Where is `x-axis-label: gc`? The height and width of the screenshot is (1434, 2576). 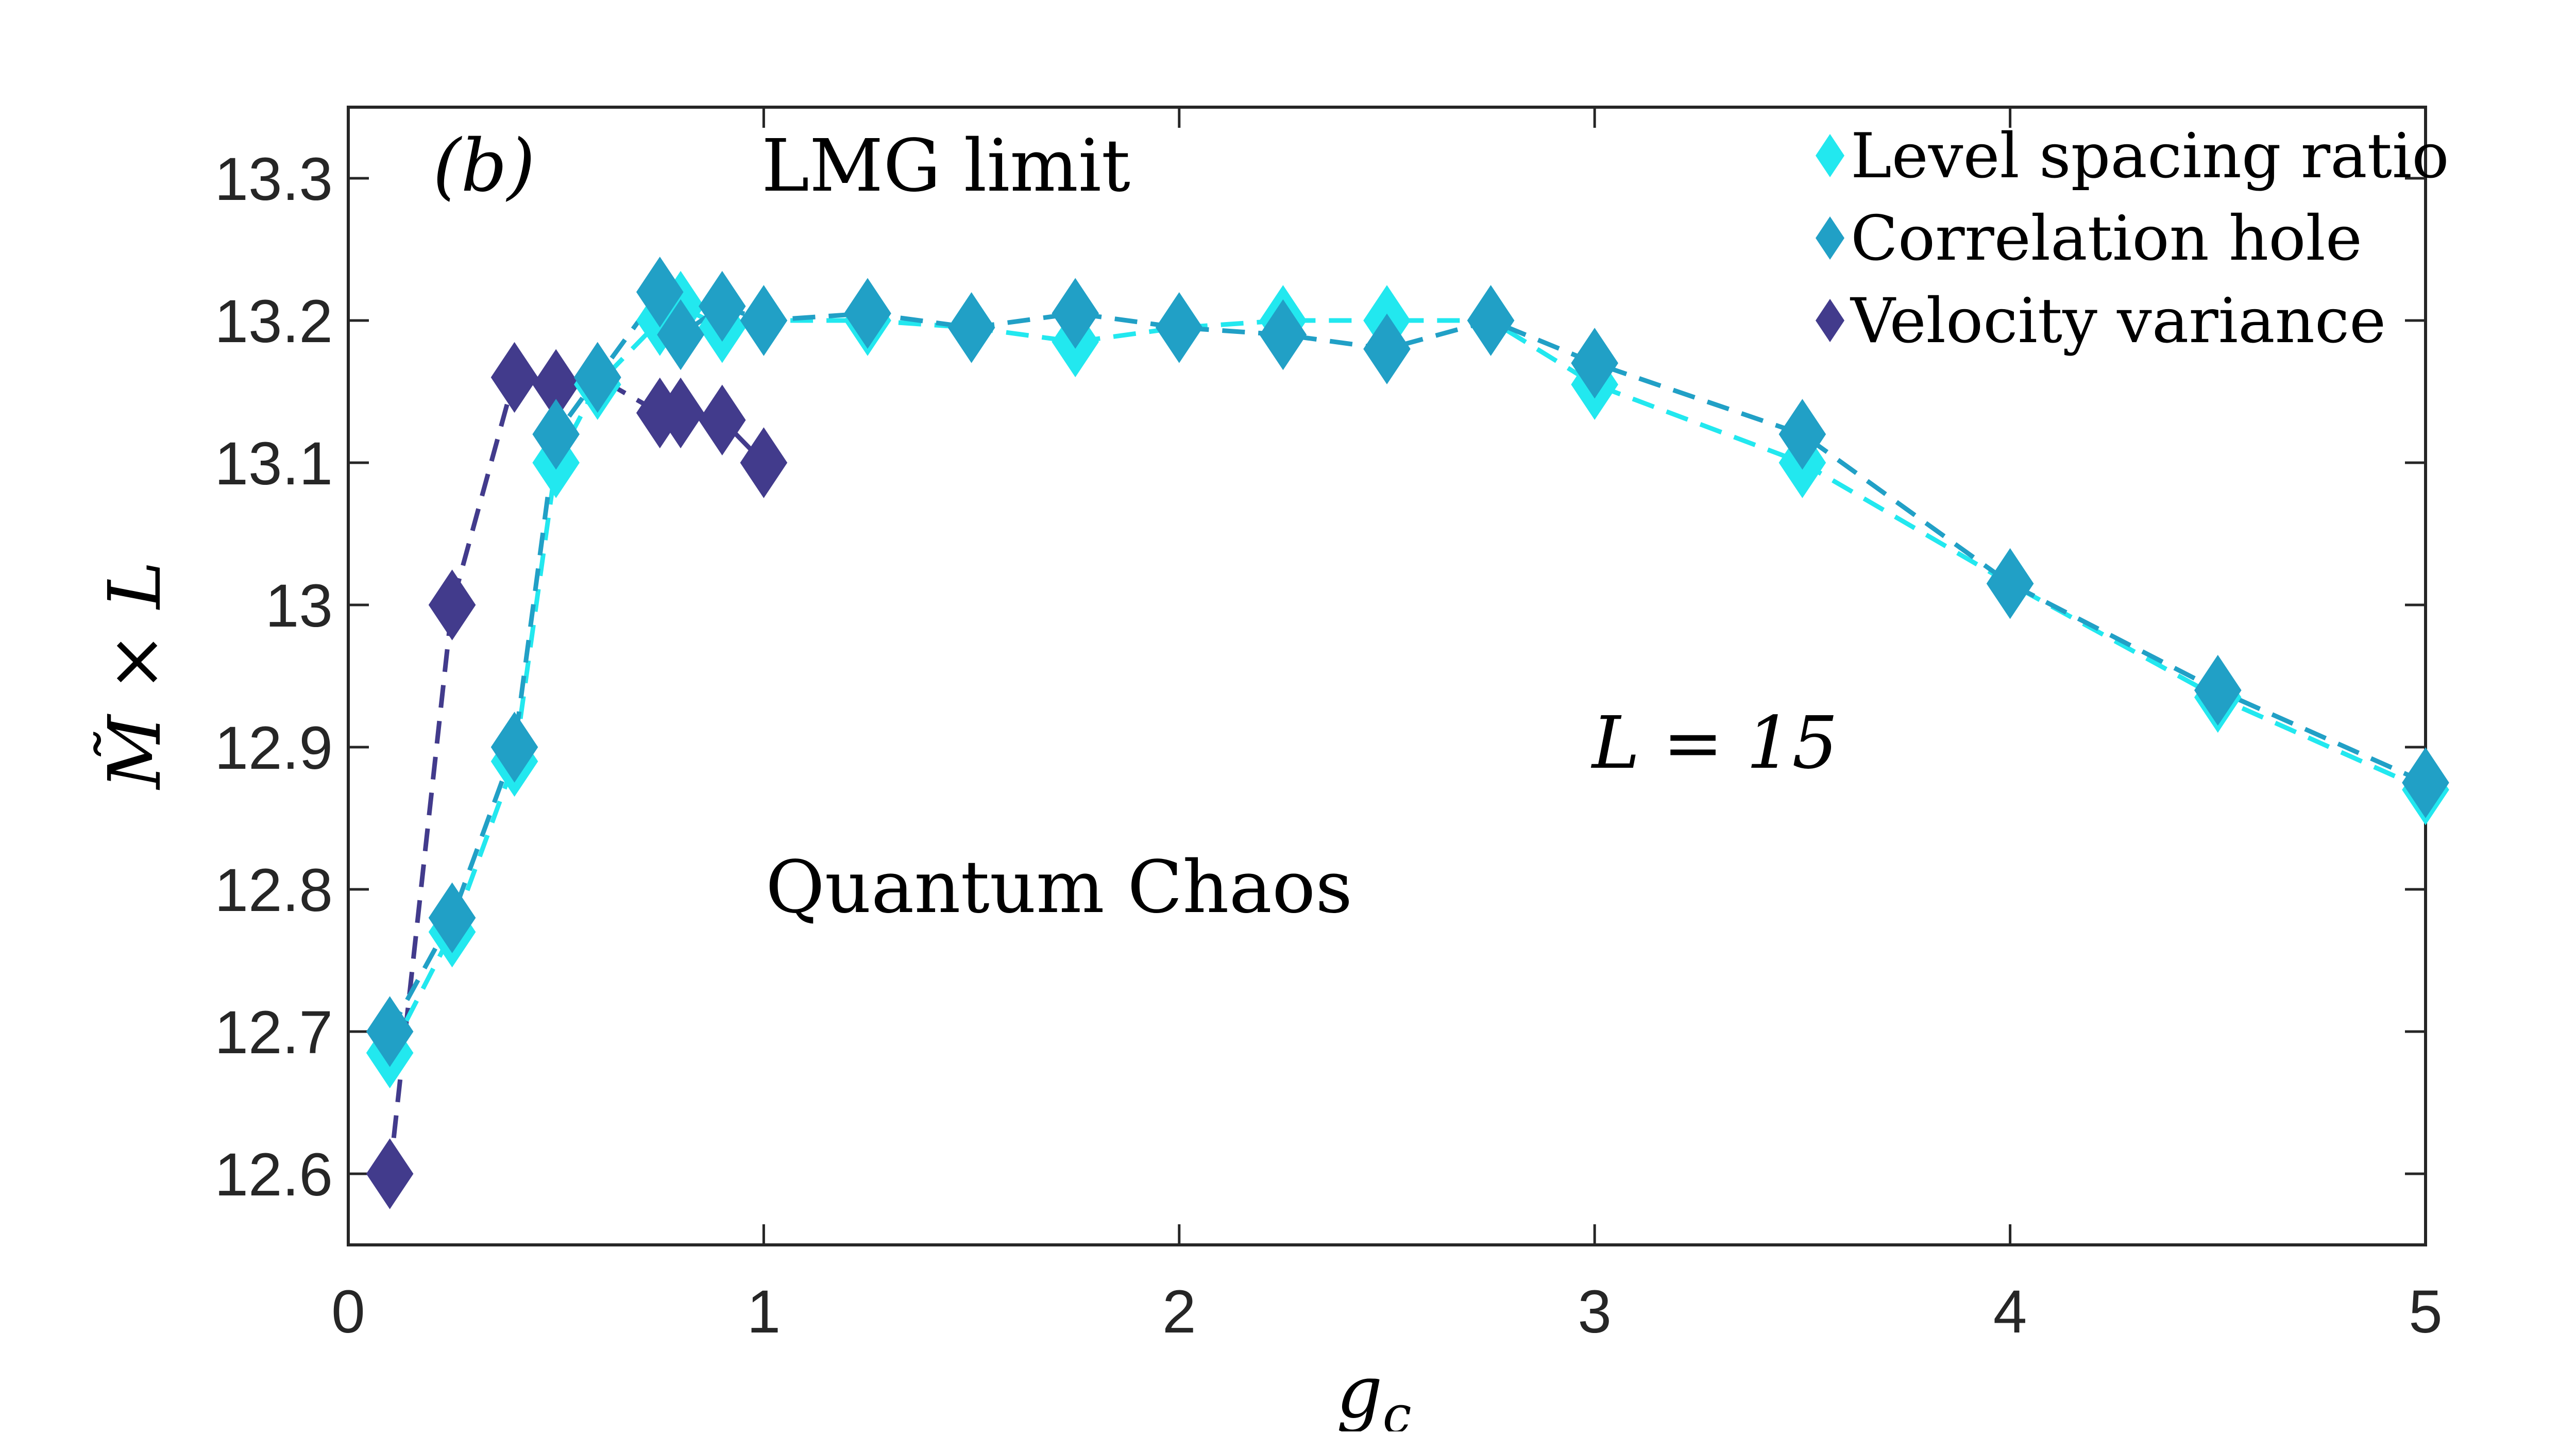
x-axis-label: gc is located at coordinates (1374, 1391).